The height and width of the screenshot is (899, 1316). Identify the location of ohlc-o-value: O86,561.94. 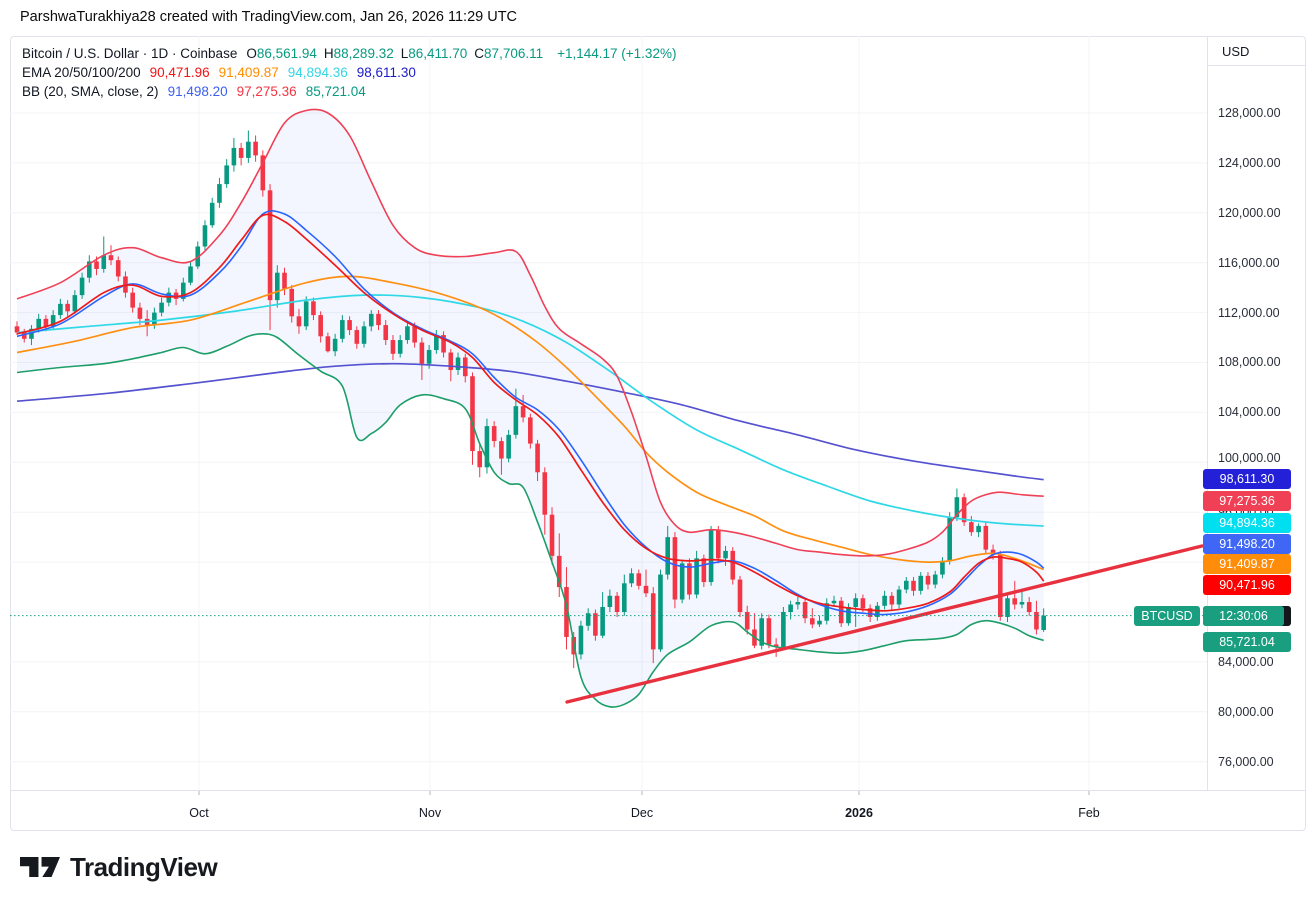
(281, 53).